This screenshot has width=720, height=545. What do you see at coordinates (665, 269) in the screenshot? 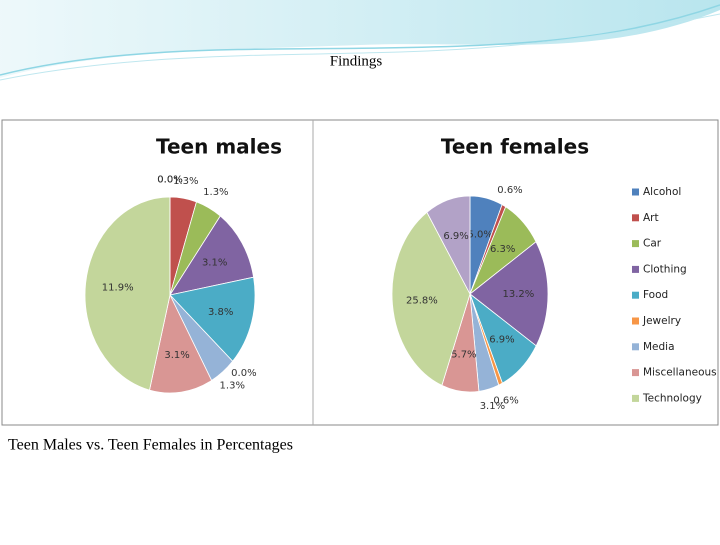
I see `legend-label: Clothing` at bounding box center [665, 269].